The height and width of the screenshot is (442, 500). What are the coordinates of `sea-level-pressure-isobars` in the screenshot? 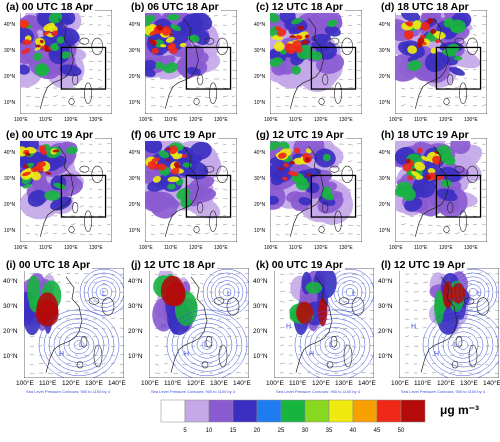 It's located at (207, 323).